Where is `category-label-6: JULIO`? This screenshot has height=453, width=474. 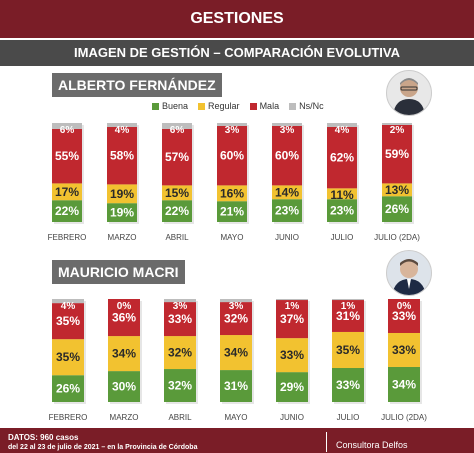
category-label-6: JULIO is located at coordinates (342, 237).